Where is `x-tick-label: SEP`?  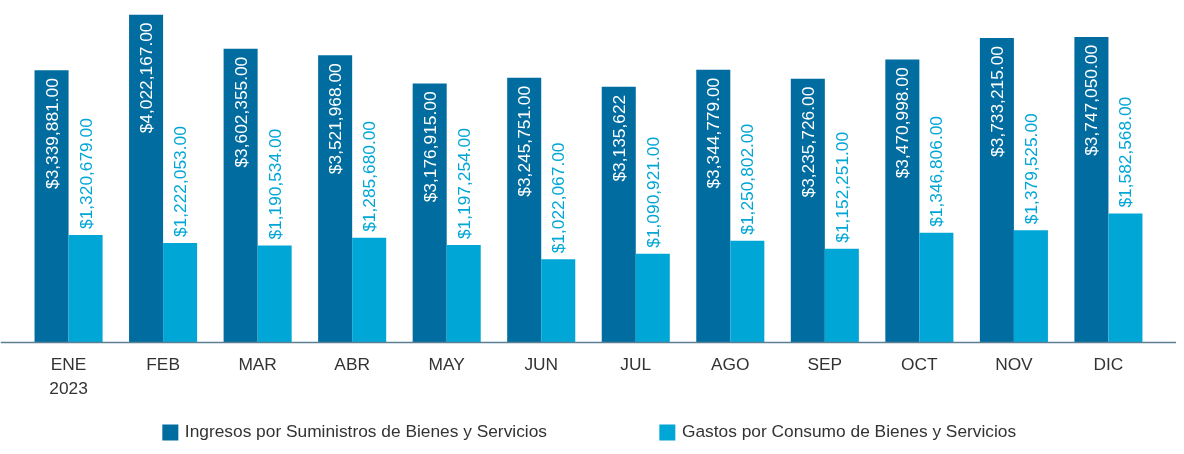
x-tick-label: SEP is located at coordinates (825, 363).